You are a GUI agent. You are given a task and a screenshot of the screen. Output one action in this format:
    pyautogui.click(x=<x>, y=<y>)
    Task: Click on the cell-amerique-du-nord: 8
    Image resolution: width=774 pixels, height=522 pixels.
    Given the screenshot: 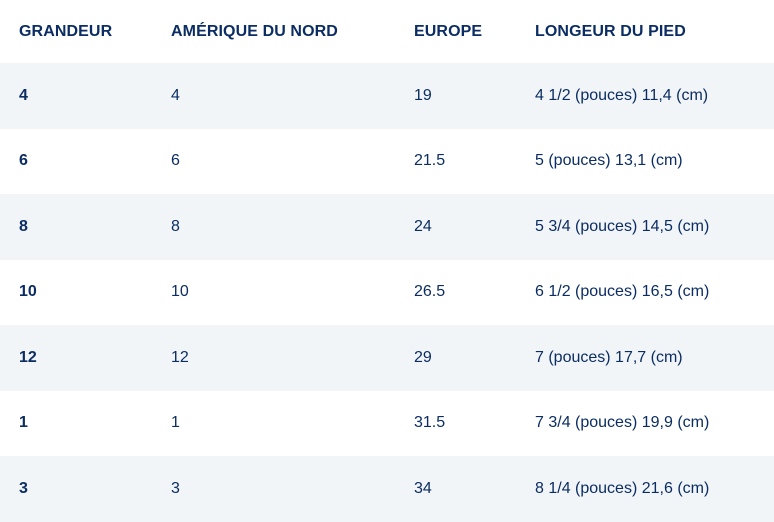 What is the action you would take?
    pyautogui.click(x=274, y=227)
    